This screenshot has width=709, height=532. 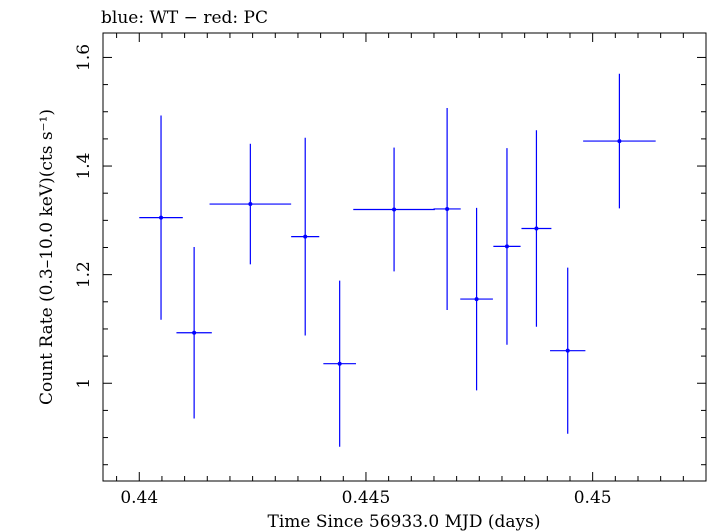 I want to click on chart-title: blue: WT − red: PC, so click(x=184, y=18).